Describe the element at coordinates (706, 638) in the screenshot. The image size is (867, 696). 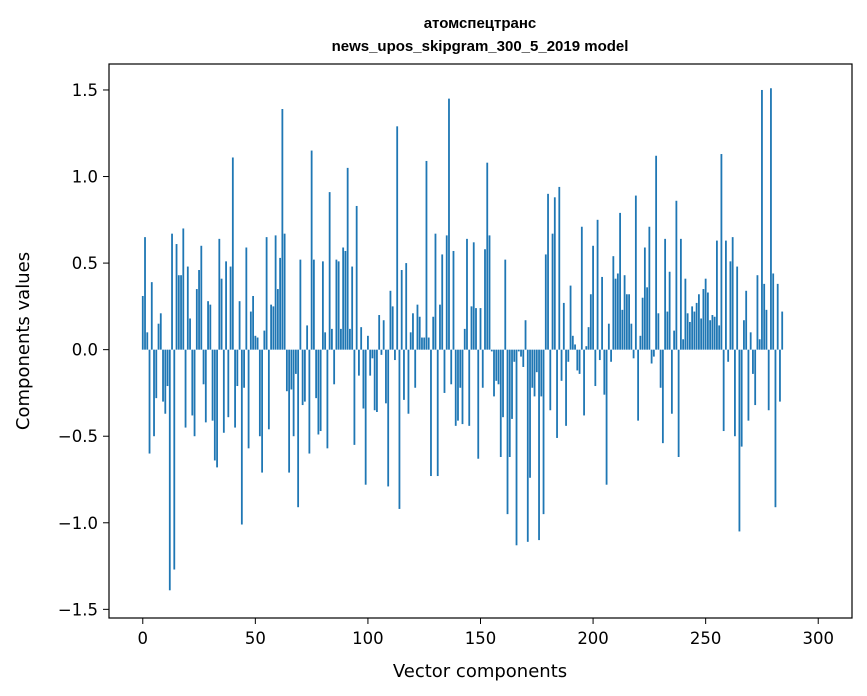
I see `x-tick-label: 250` at that location.